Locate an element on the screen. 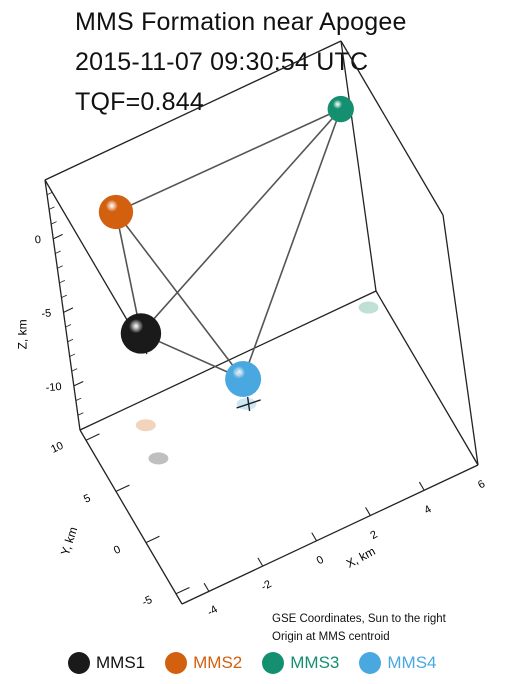  x-tick-label: 2 is located at coordinates (373, 535).